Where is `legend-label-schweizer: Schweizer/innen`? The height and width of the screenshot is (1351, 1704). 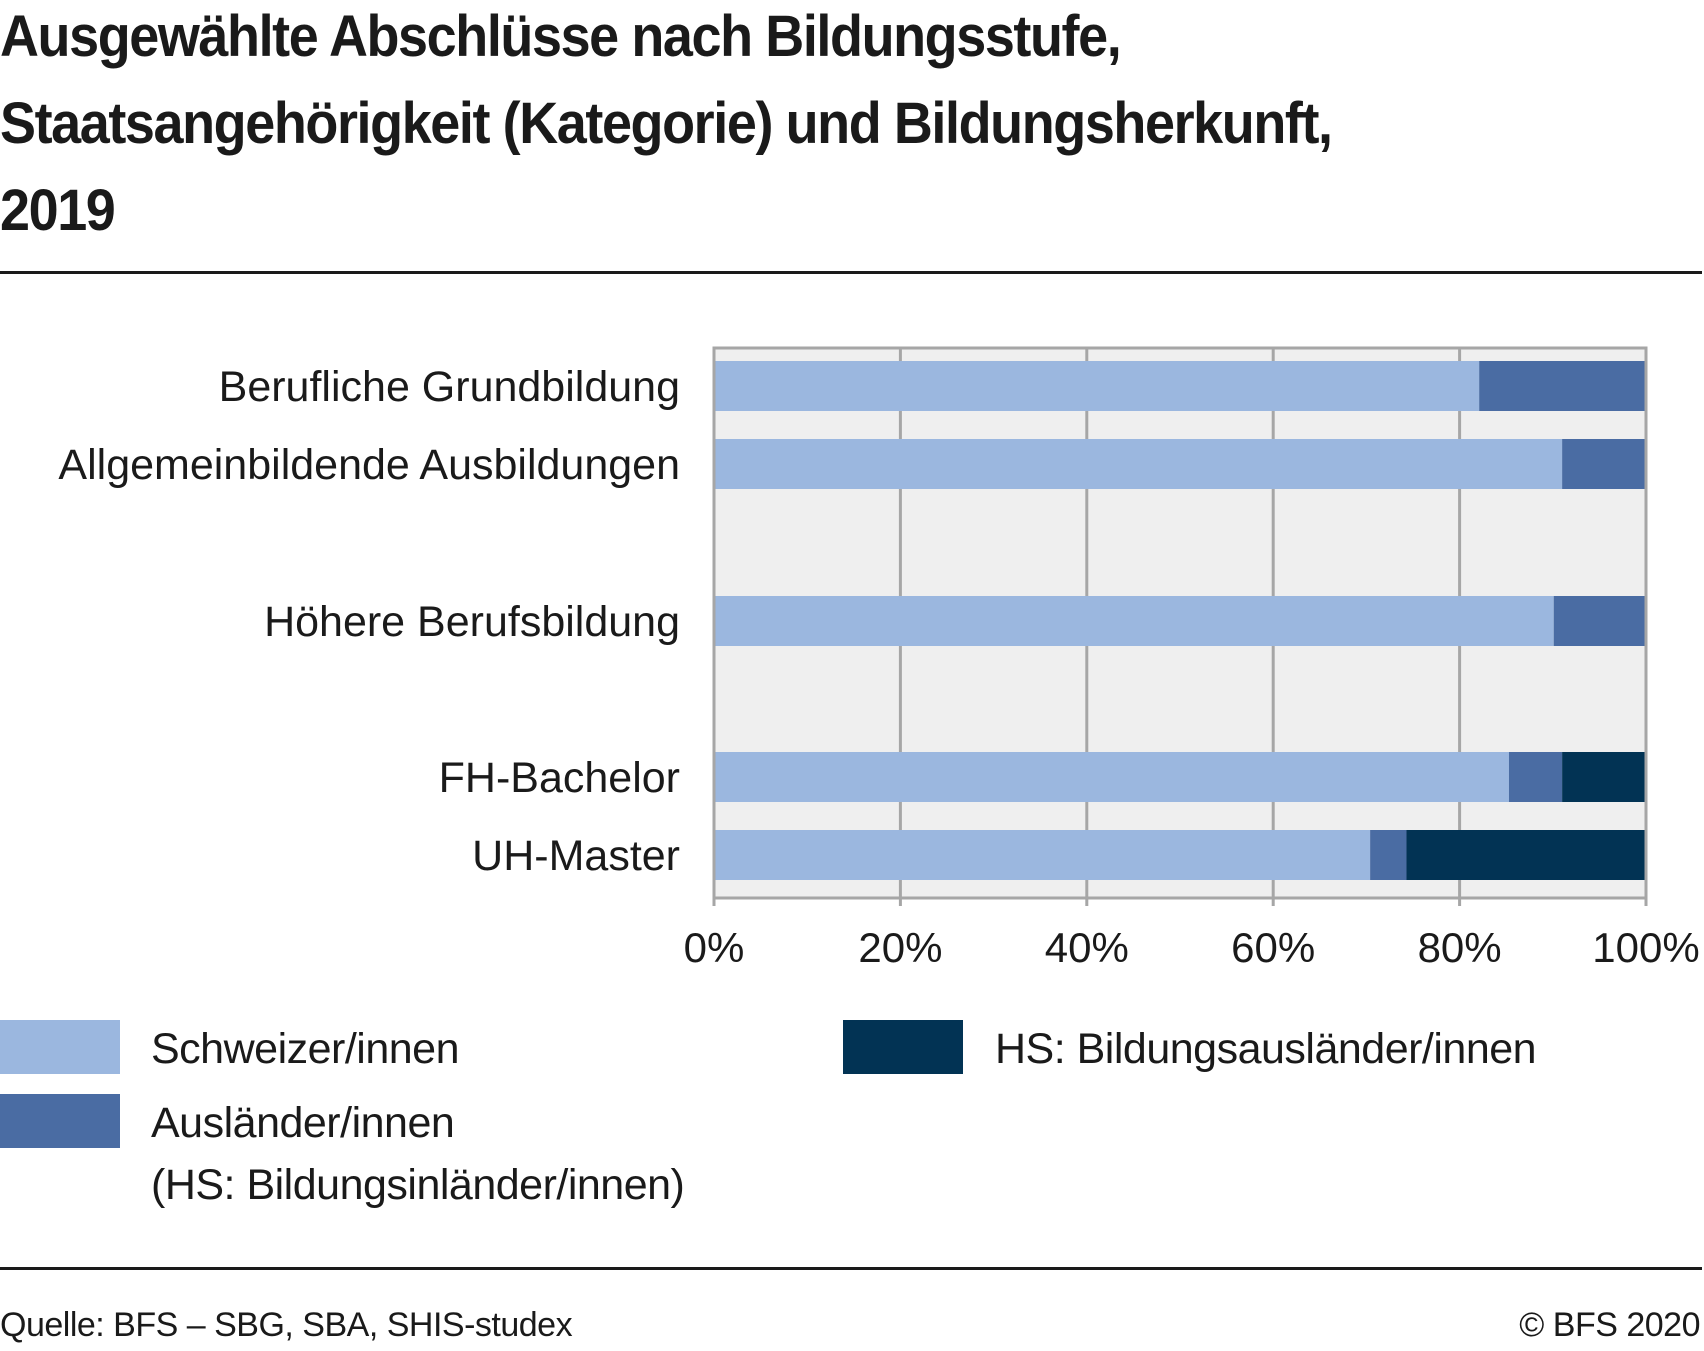 legend-label-schweizer: Schweizer/innen is located at coordinates (305, 1049).